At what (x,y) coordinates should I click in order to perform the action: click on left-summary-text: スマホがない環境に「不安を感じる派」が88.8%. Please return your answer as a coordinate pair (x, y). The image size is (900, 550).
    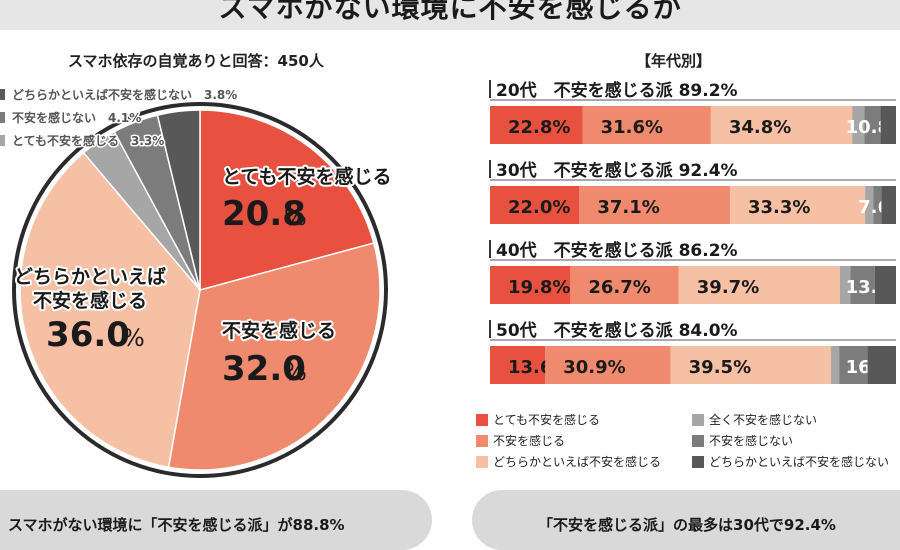
    Looking at the image, I should click on (176, 525).